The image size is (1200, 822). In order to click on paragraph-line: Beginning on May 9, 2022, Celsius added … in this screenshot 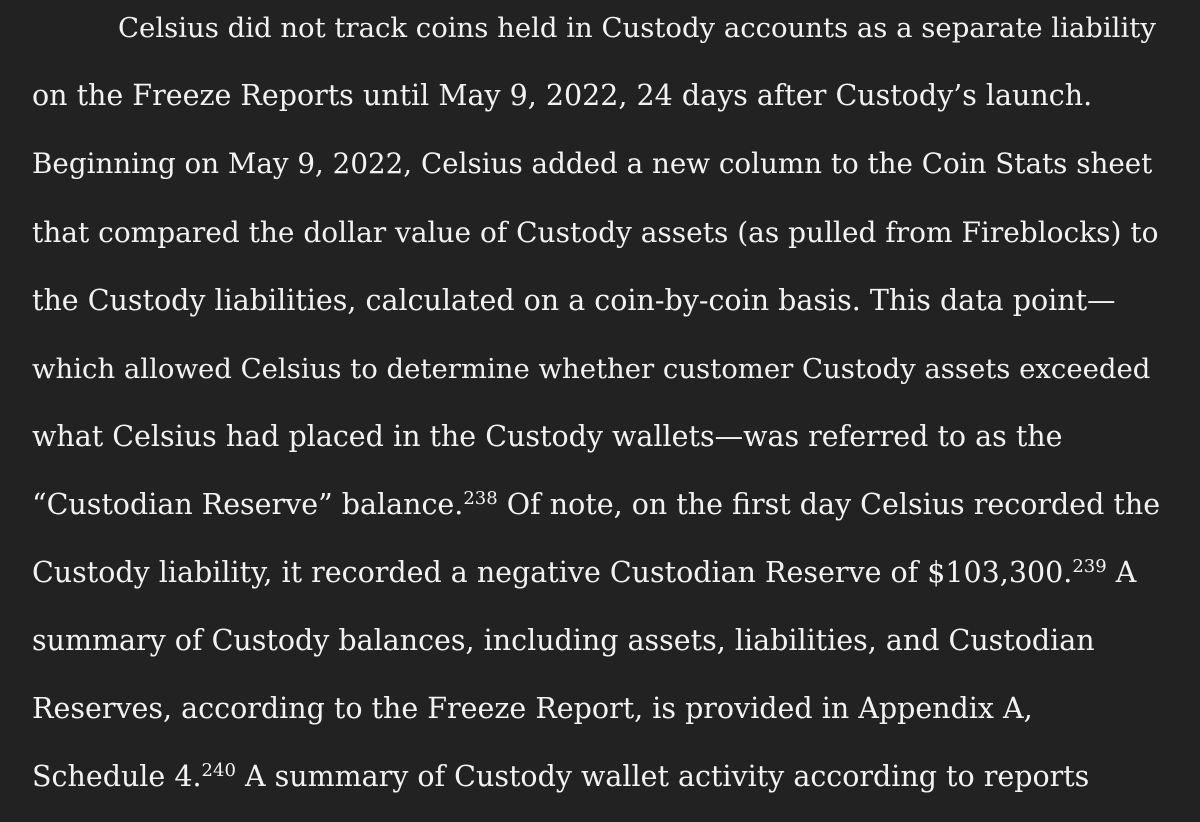, I will do `click(596, 164)`.